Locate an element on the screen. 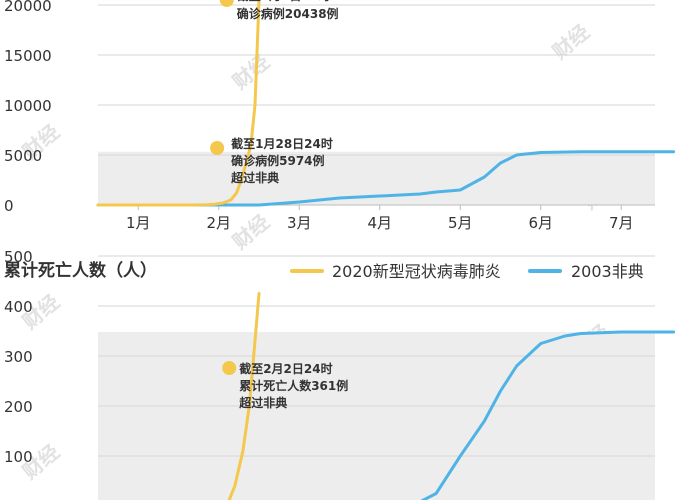 The image size is (700, 504). x-tick-label: 7月 is located at coordinates (621, 223).